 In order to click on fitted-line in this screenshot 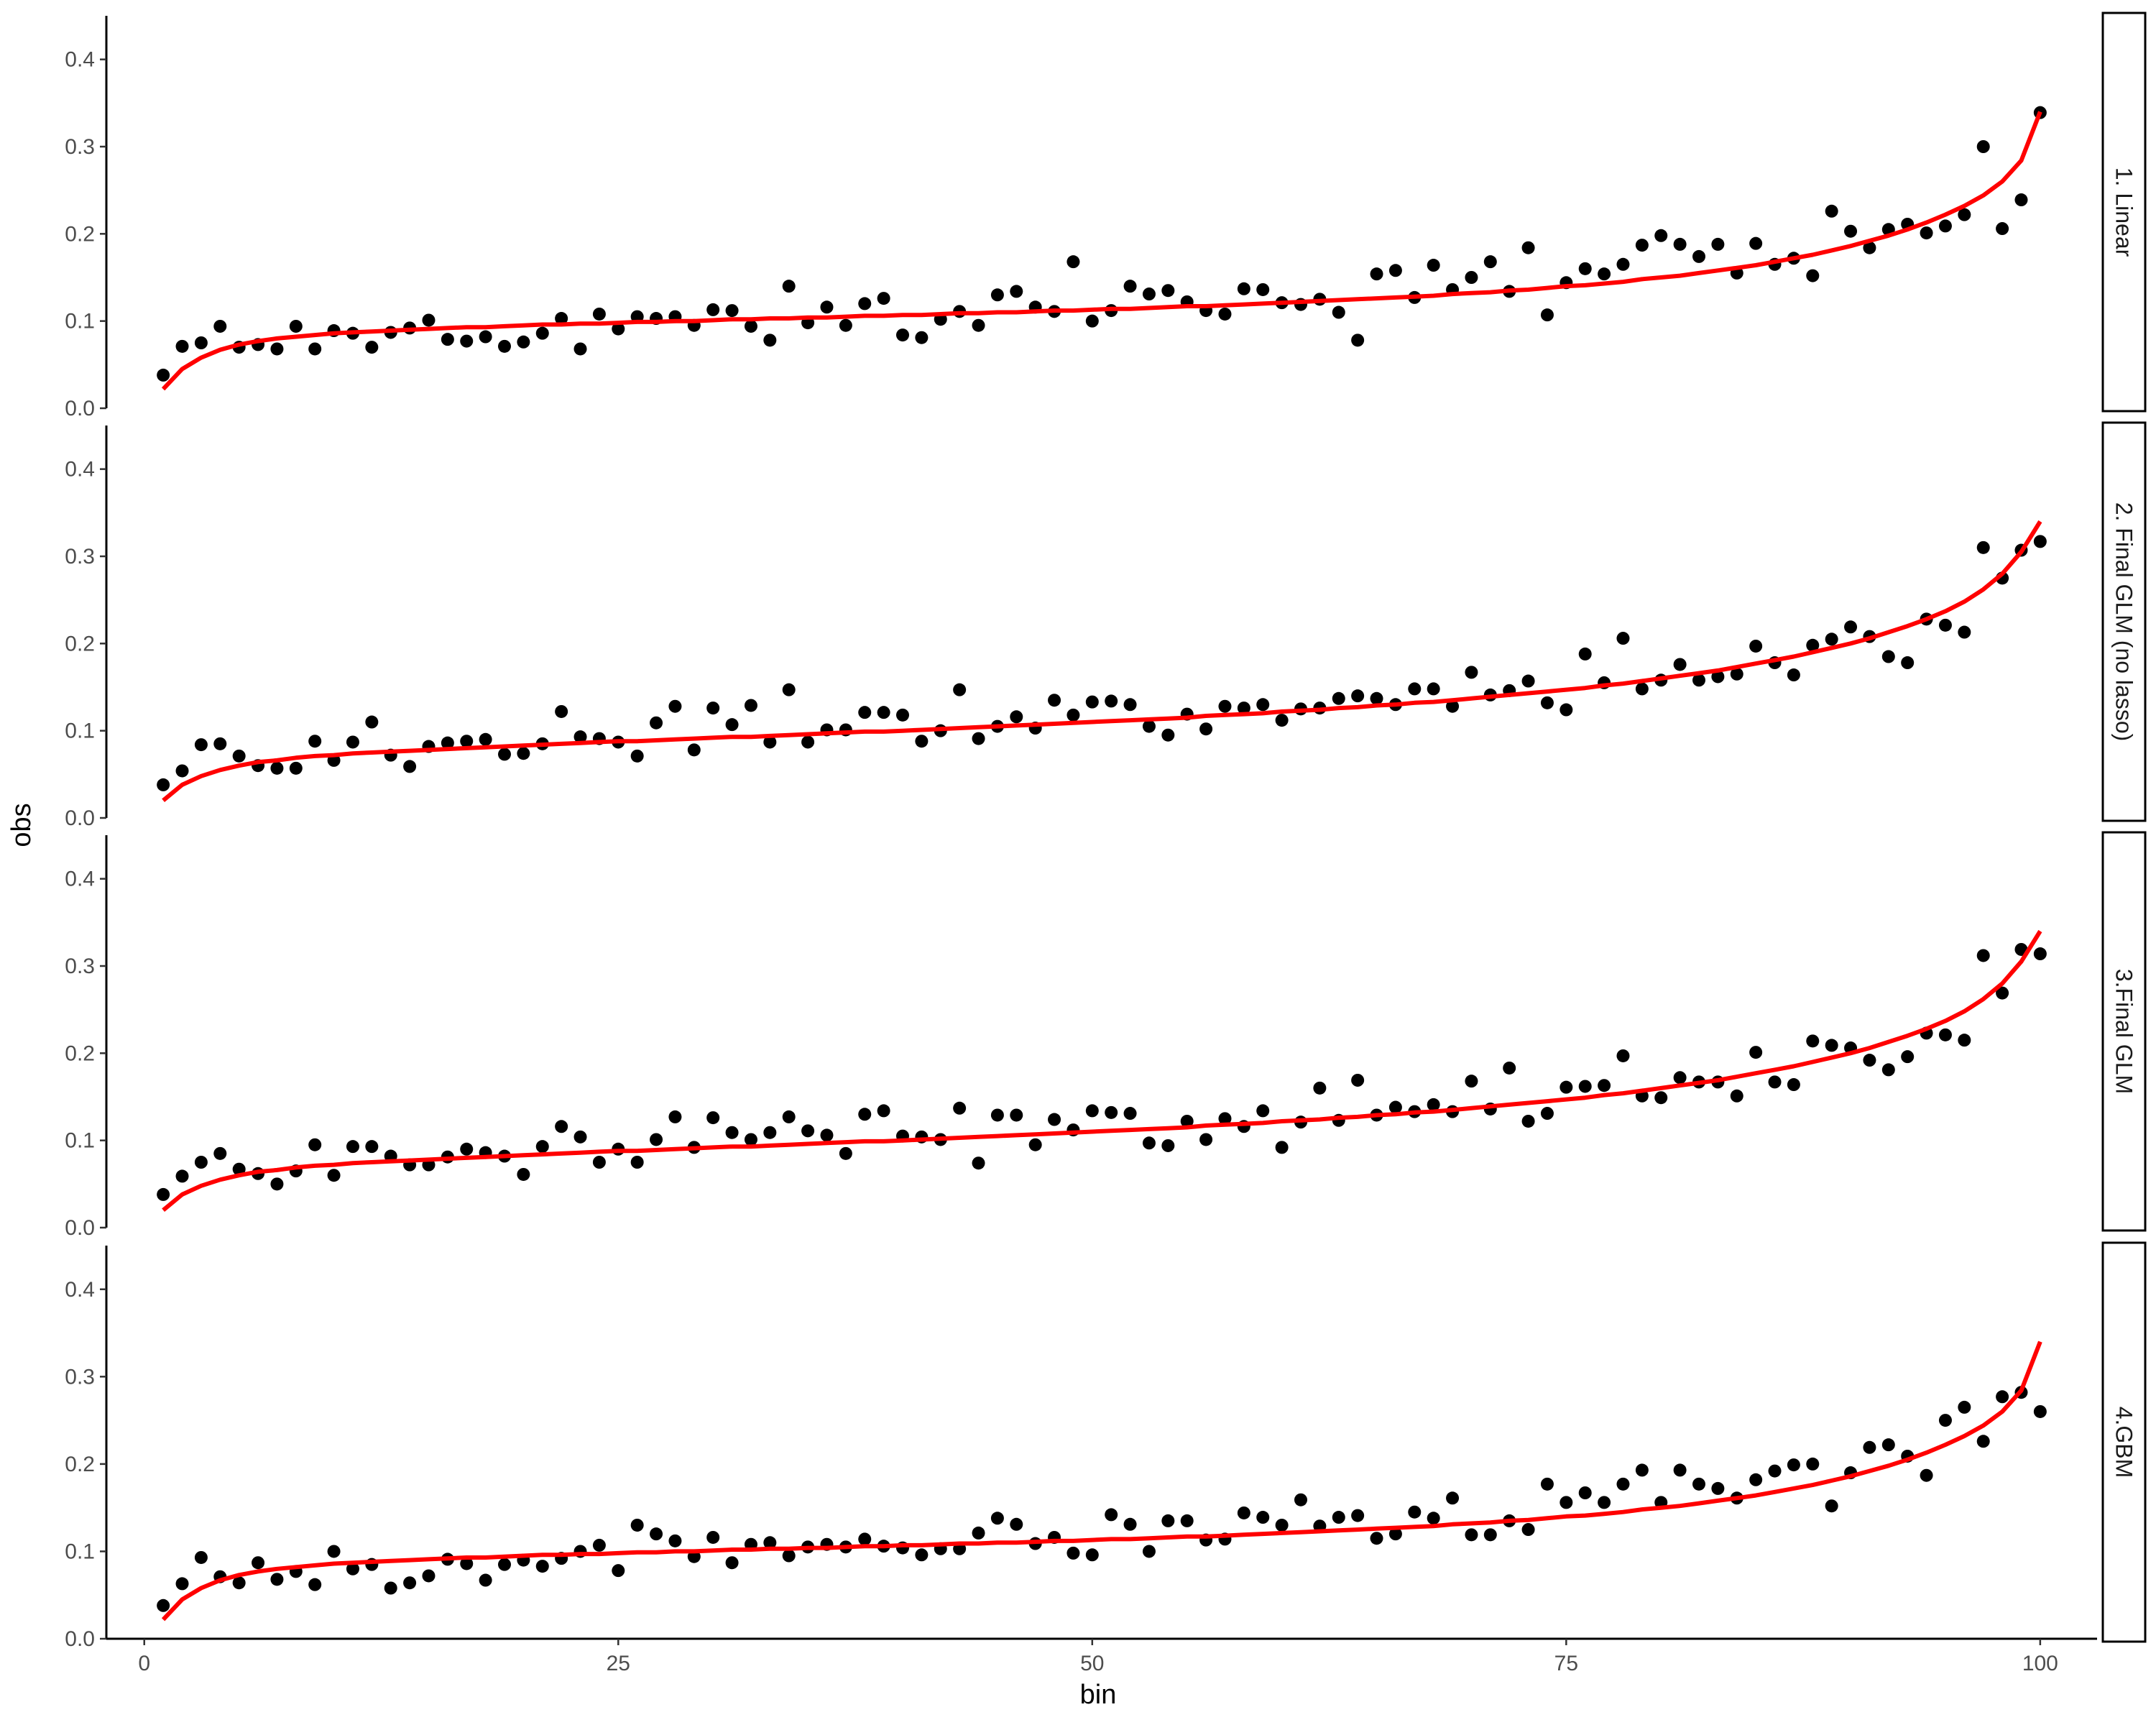, I will do `click(1102, 661)`.